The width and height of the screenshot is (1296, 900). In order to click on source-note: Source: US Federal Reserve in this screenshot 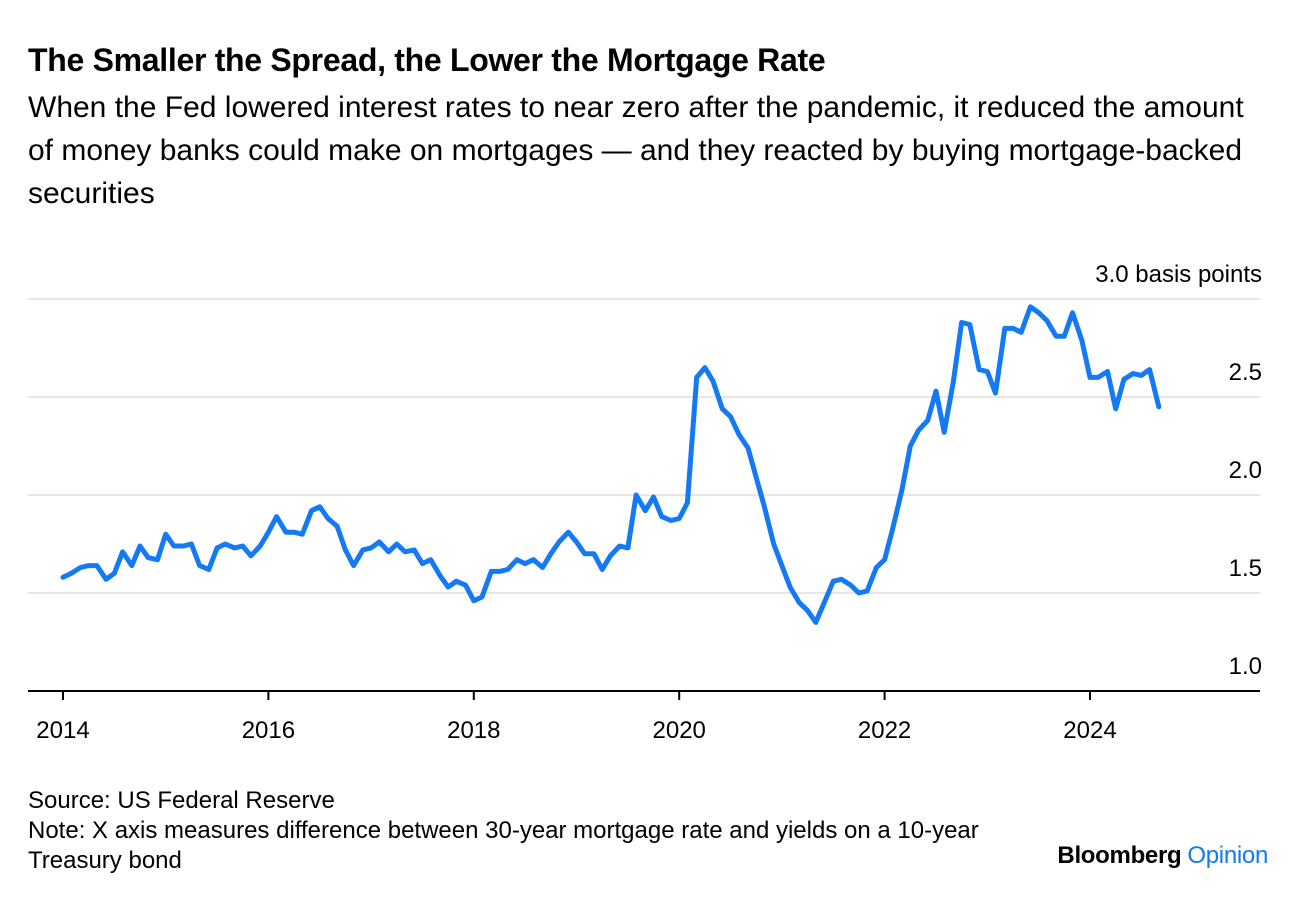, I will do `click(181, 800)`.